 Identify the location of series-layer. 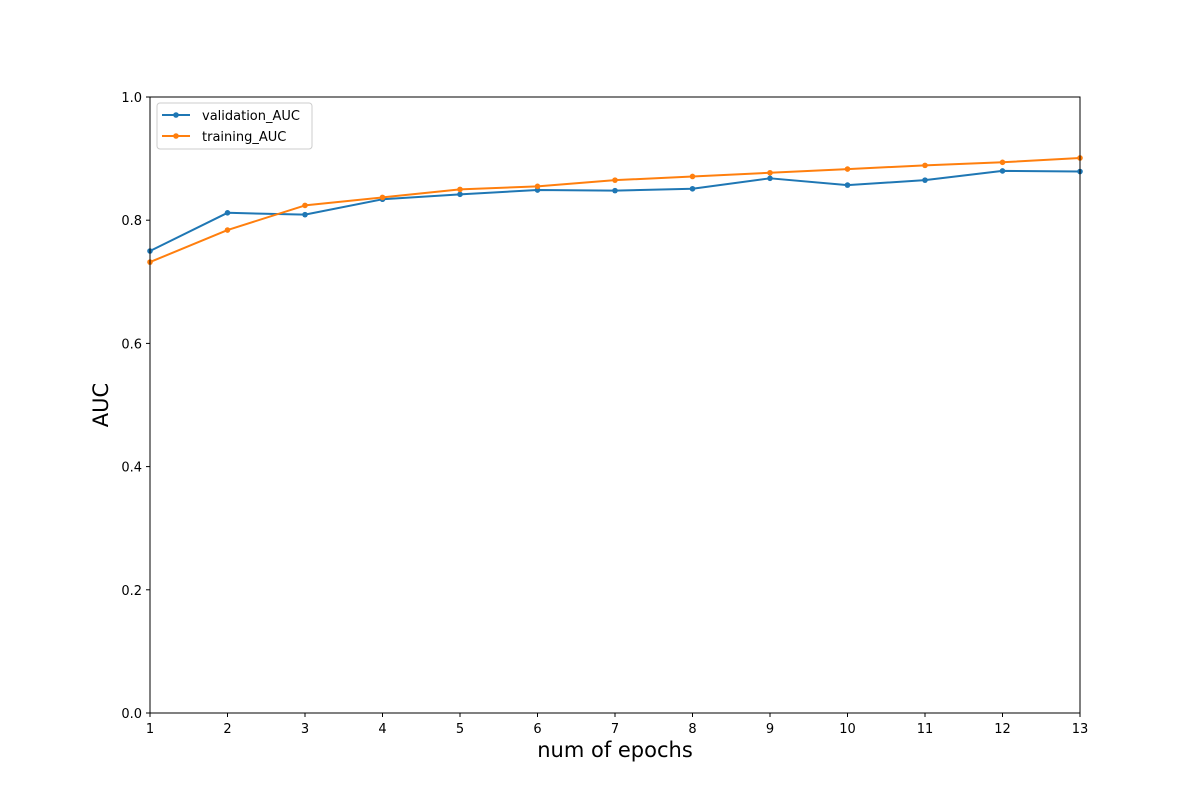
(615, 210).